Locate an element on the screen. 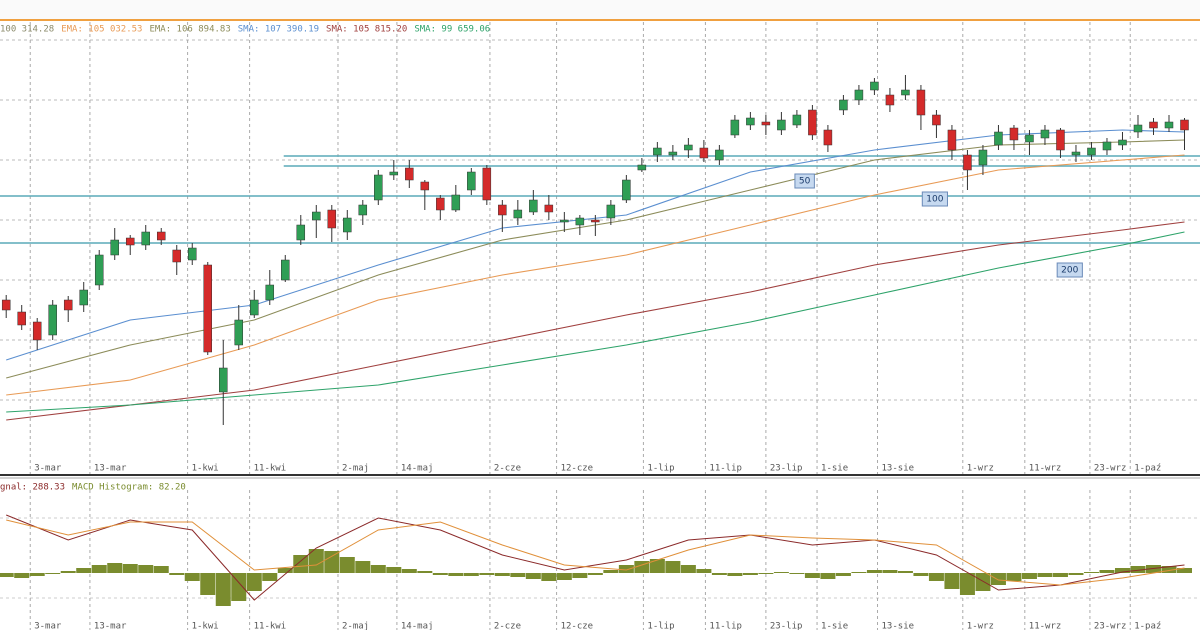 The image size is (1200, 630). ma-label: 100 is located at coordinates (934, 200).